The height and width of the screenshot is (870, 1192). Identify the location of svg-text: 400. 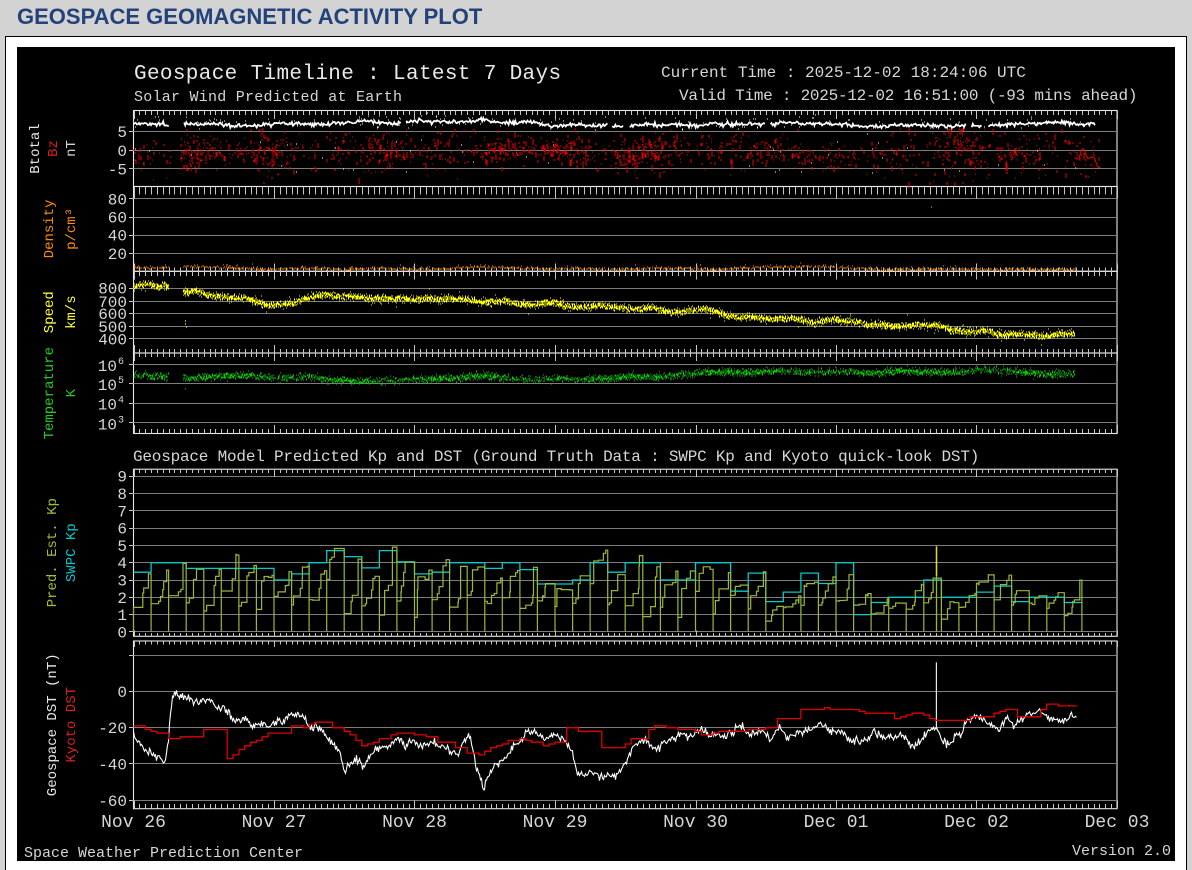
(112, 340).